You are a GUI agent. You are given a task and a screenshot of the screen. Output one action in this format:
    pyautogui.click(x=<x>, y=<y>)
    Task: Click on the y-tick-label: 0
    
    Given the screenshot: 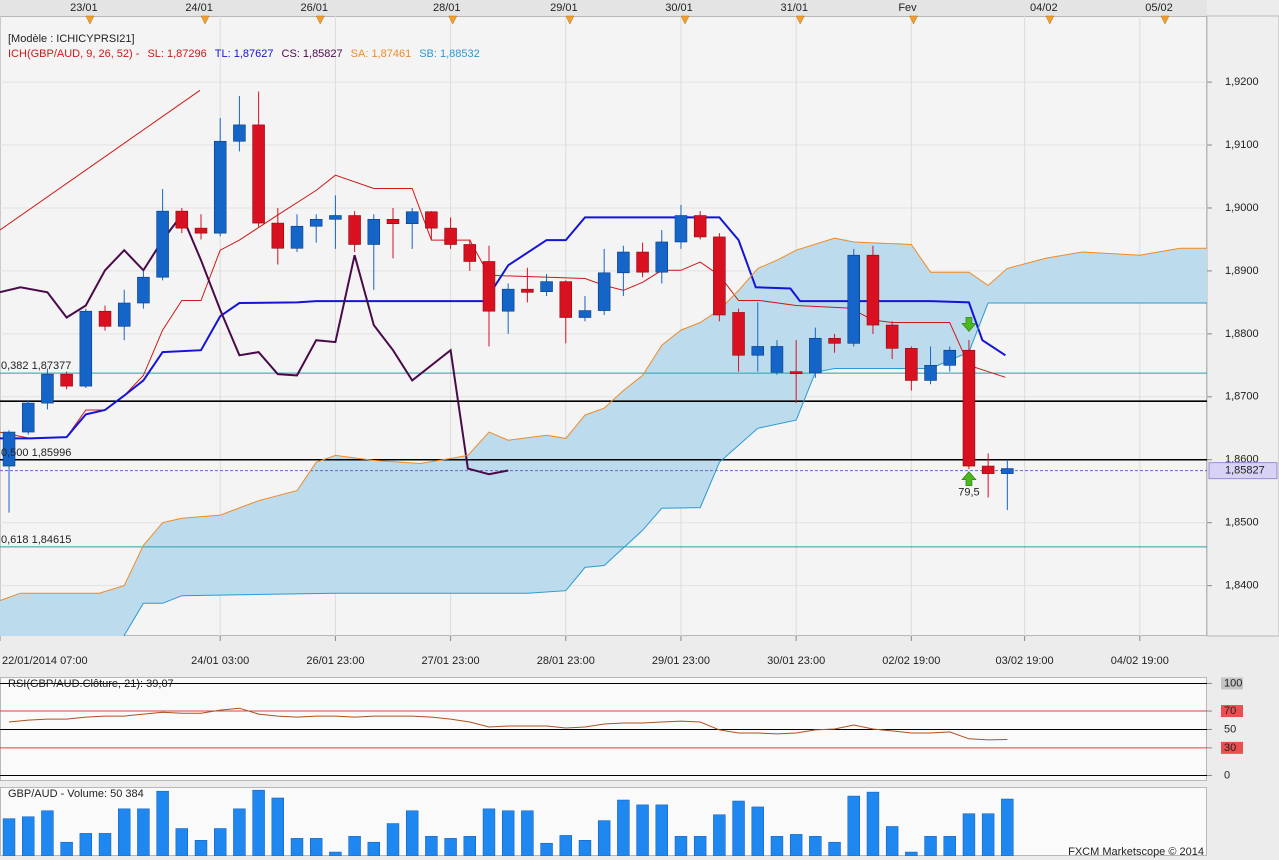 What is the action you would take?
    pyautogui.click(x=1227, y=775)
    